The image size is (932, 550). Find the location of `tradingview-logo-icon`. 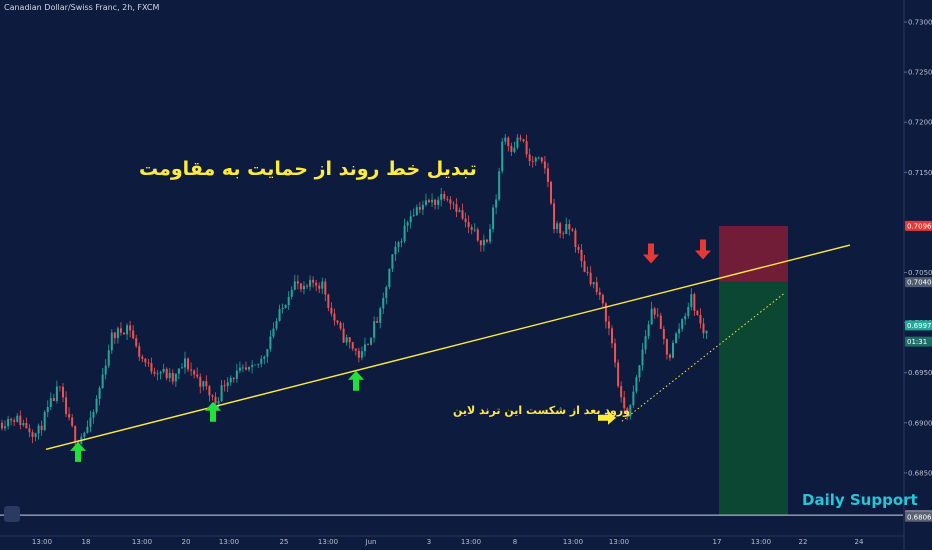

tradingview-logo-icon is located at coordinates (12, 514).